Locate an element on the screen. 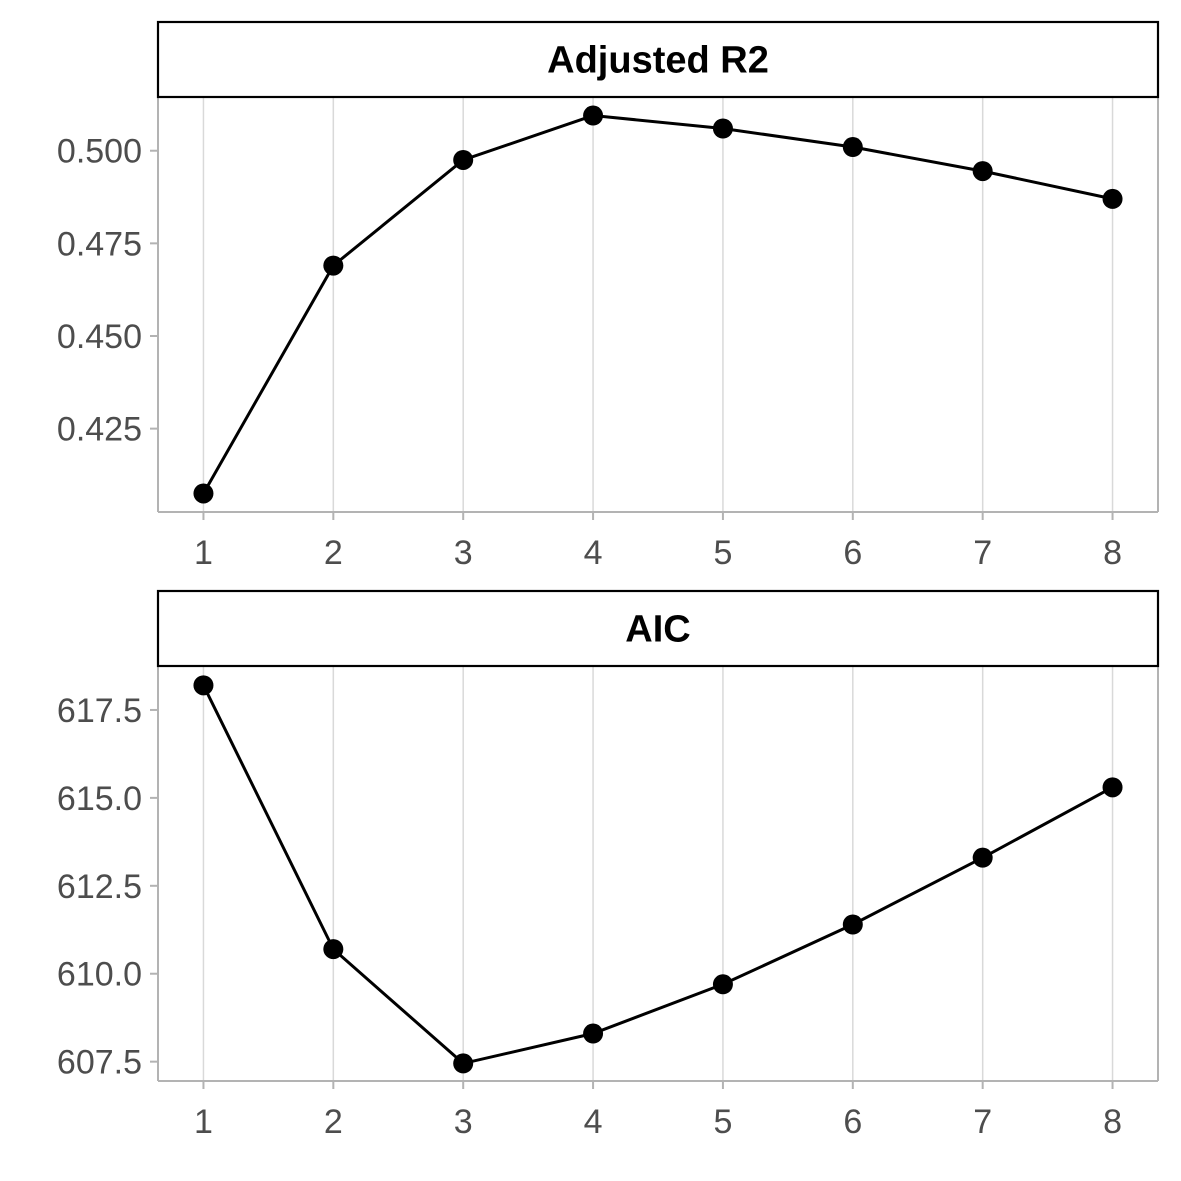  y-tick-label: 607.5 is located at coordinates (99, 1063).